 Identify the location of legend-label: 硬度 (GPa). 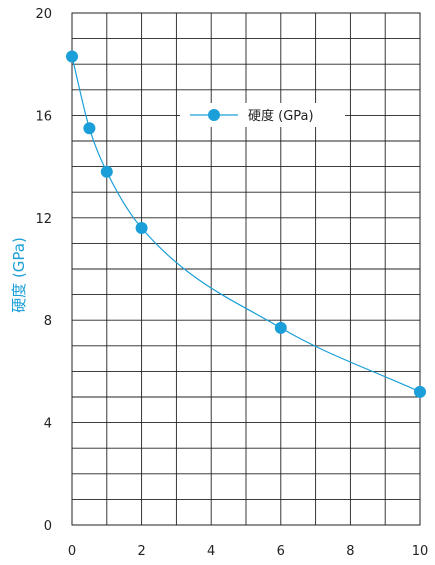
(281, 116).